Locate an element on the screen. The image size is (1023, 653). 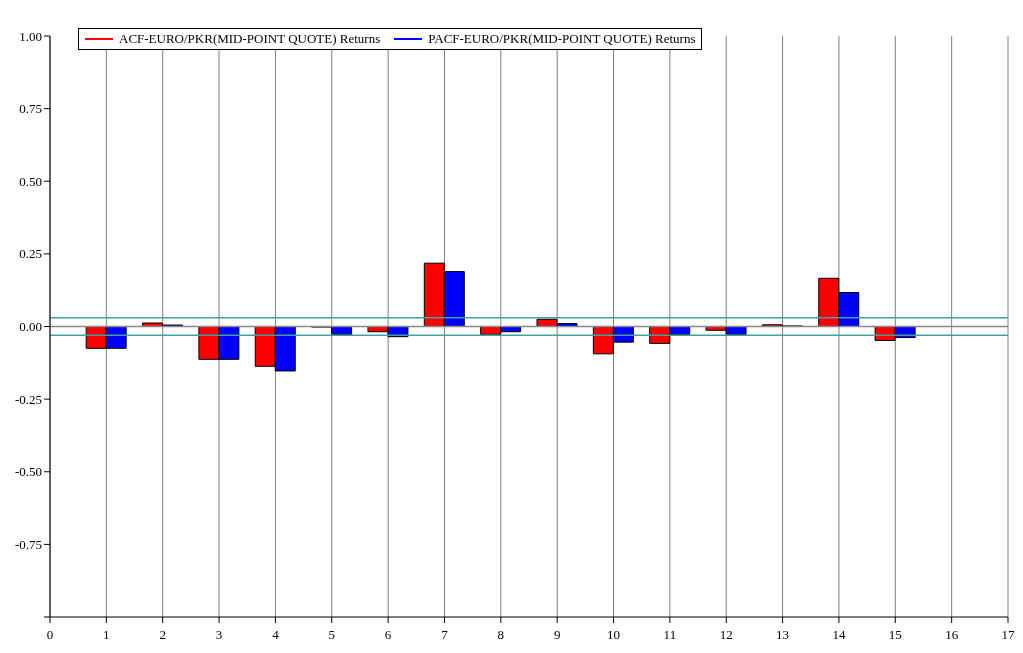
x-tick-label: 10 is located at coordinates (614, 634).